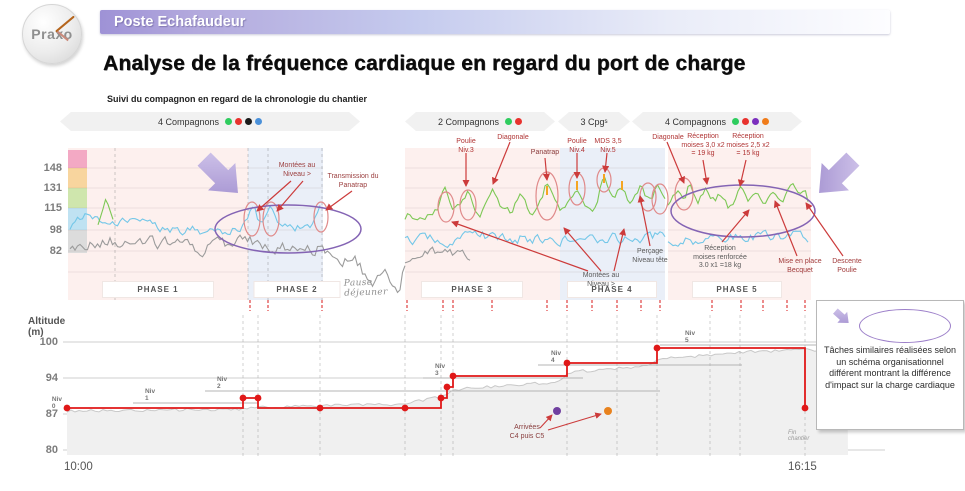 This screenshot has height=491, width=965. Describe the element at coordinates (52, 168) in the screenshot. I see `hr-ytick-label: 148` at that location.